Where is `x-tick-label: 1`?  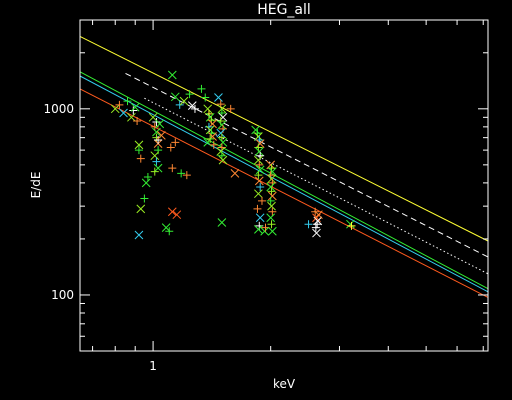
x-tick-label: 1 is located at coordinates (153, 366).